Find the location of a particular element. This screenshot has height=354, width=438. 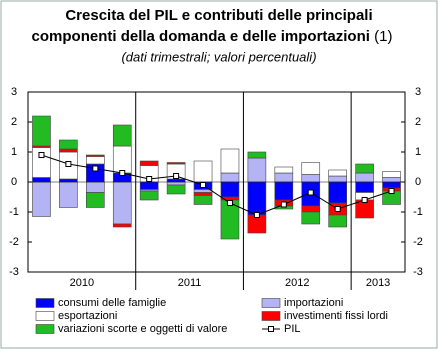

y2-tick-label: 0 is located at coordinates (418, 182).